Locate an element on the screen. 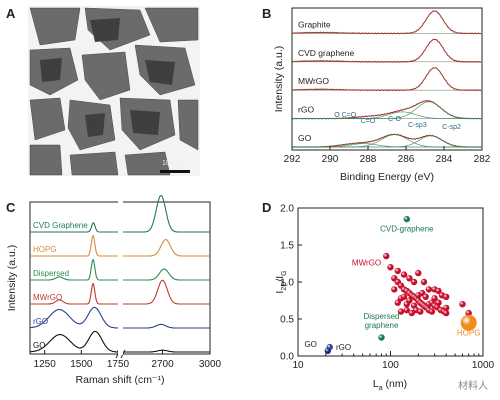  panel-b-series-label: MWrGO is located at coordinates (313, 81).